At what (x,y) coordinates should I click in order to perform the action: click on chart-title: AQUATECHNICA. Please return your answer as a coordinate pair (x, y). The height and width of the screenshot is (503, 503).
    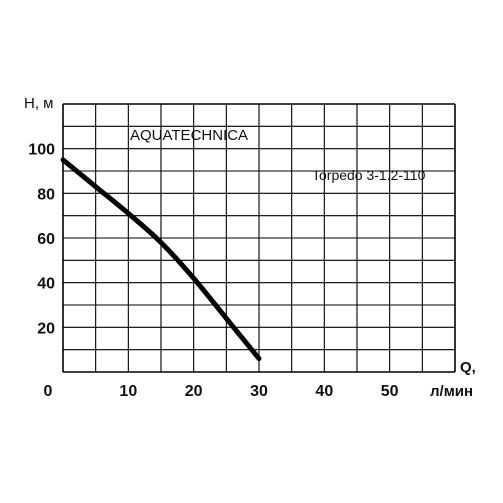
    Looking at the image, I should click on (189, 135).